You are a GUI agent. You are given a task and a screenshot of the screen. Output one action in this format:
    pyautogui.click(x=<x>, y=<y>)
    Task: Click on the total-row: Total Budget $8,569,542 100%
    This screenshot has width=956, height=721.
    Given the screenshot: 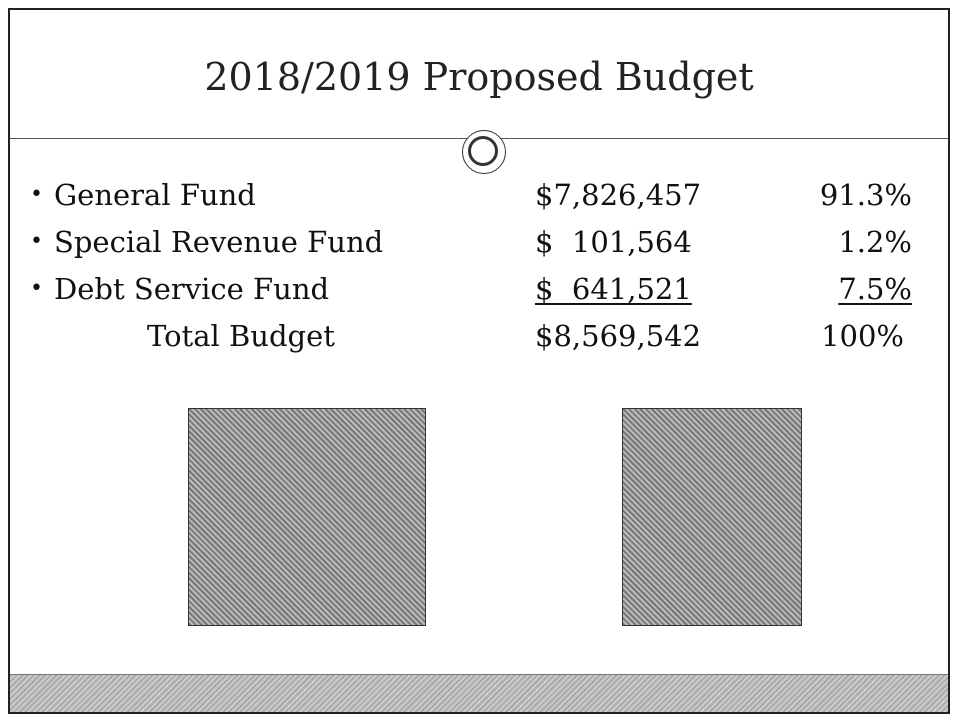 What is the action you would take?
    pyautogui.click(x=479, y=339)
    